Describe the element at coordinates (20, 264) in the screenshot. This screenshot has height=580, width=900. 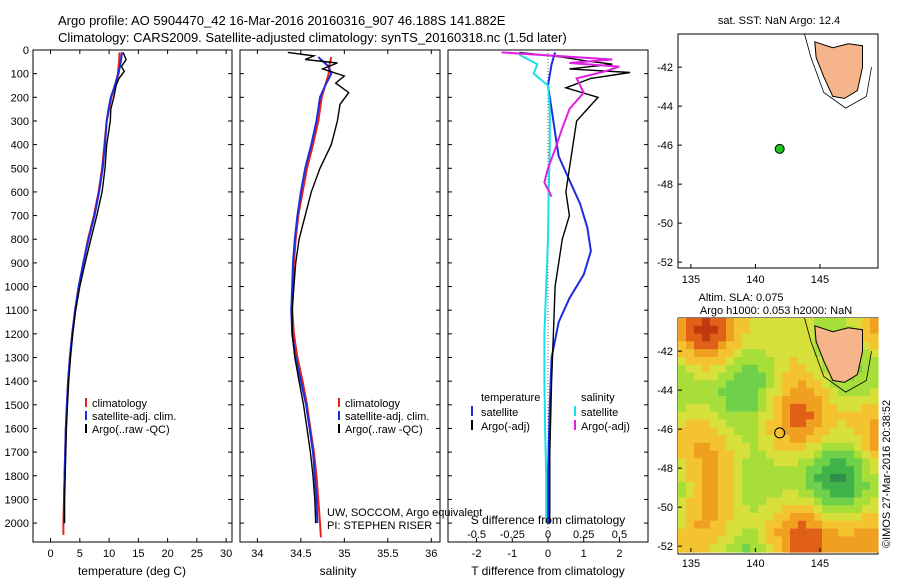
I see `depth-tick-label: 900` at that location.